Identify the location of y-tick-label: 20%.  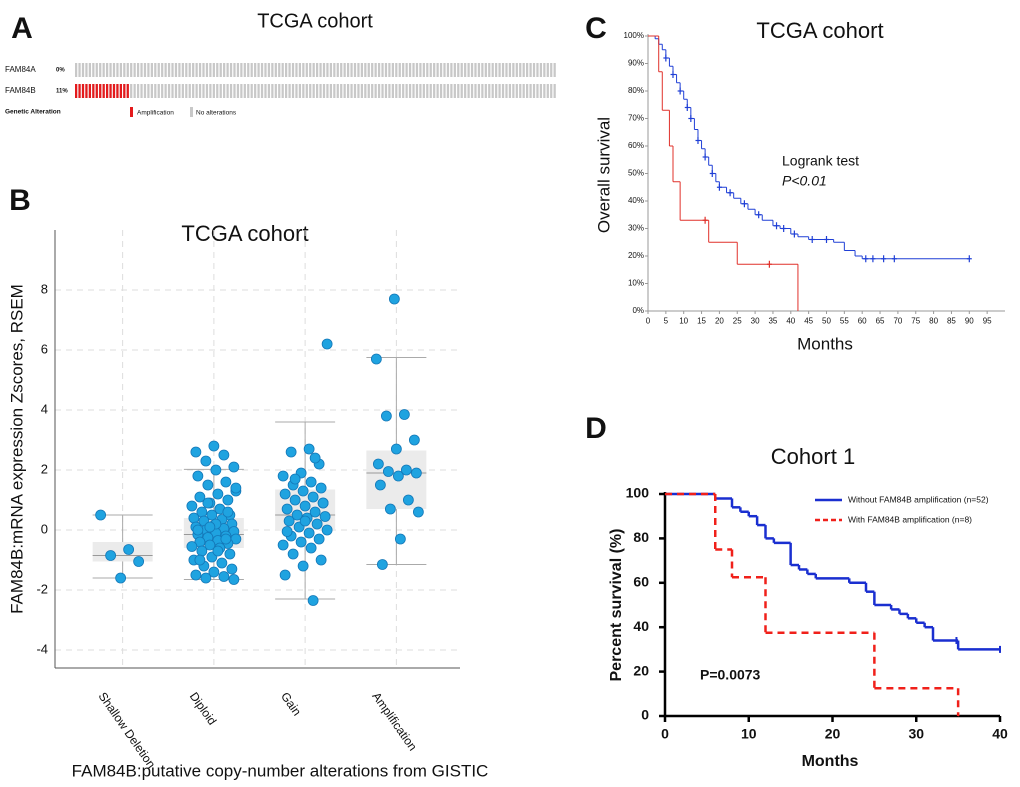
(636, 255).